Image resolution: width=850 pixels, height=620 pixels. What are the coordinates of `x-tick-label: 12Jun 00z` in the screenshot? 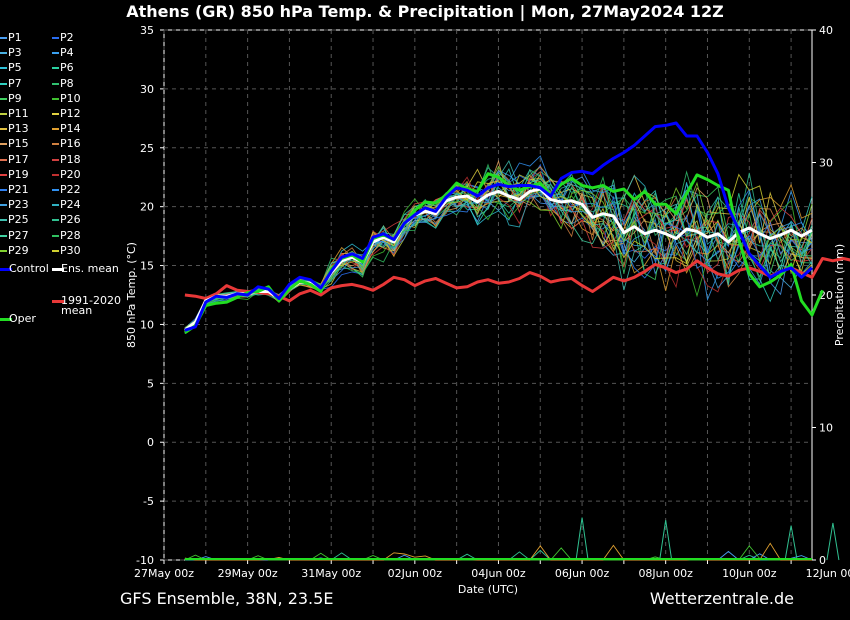 It's located at (828, 573).